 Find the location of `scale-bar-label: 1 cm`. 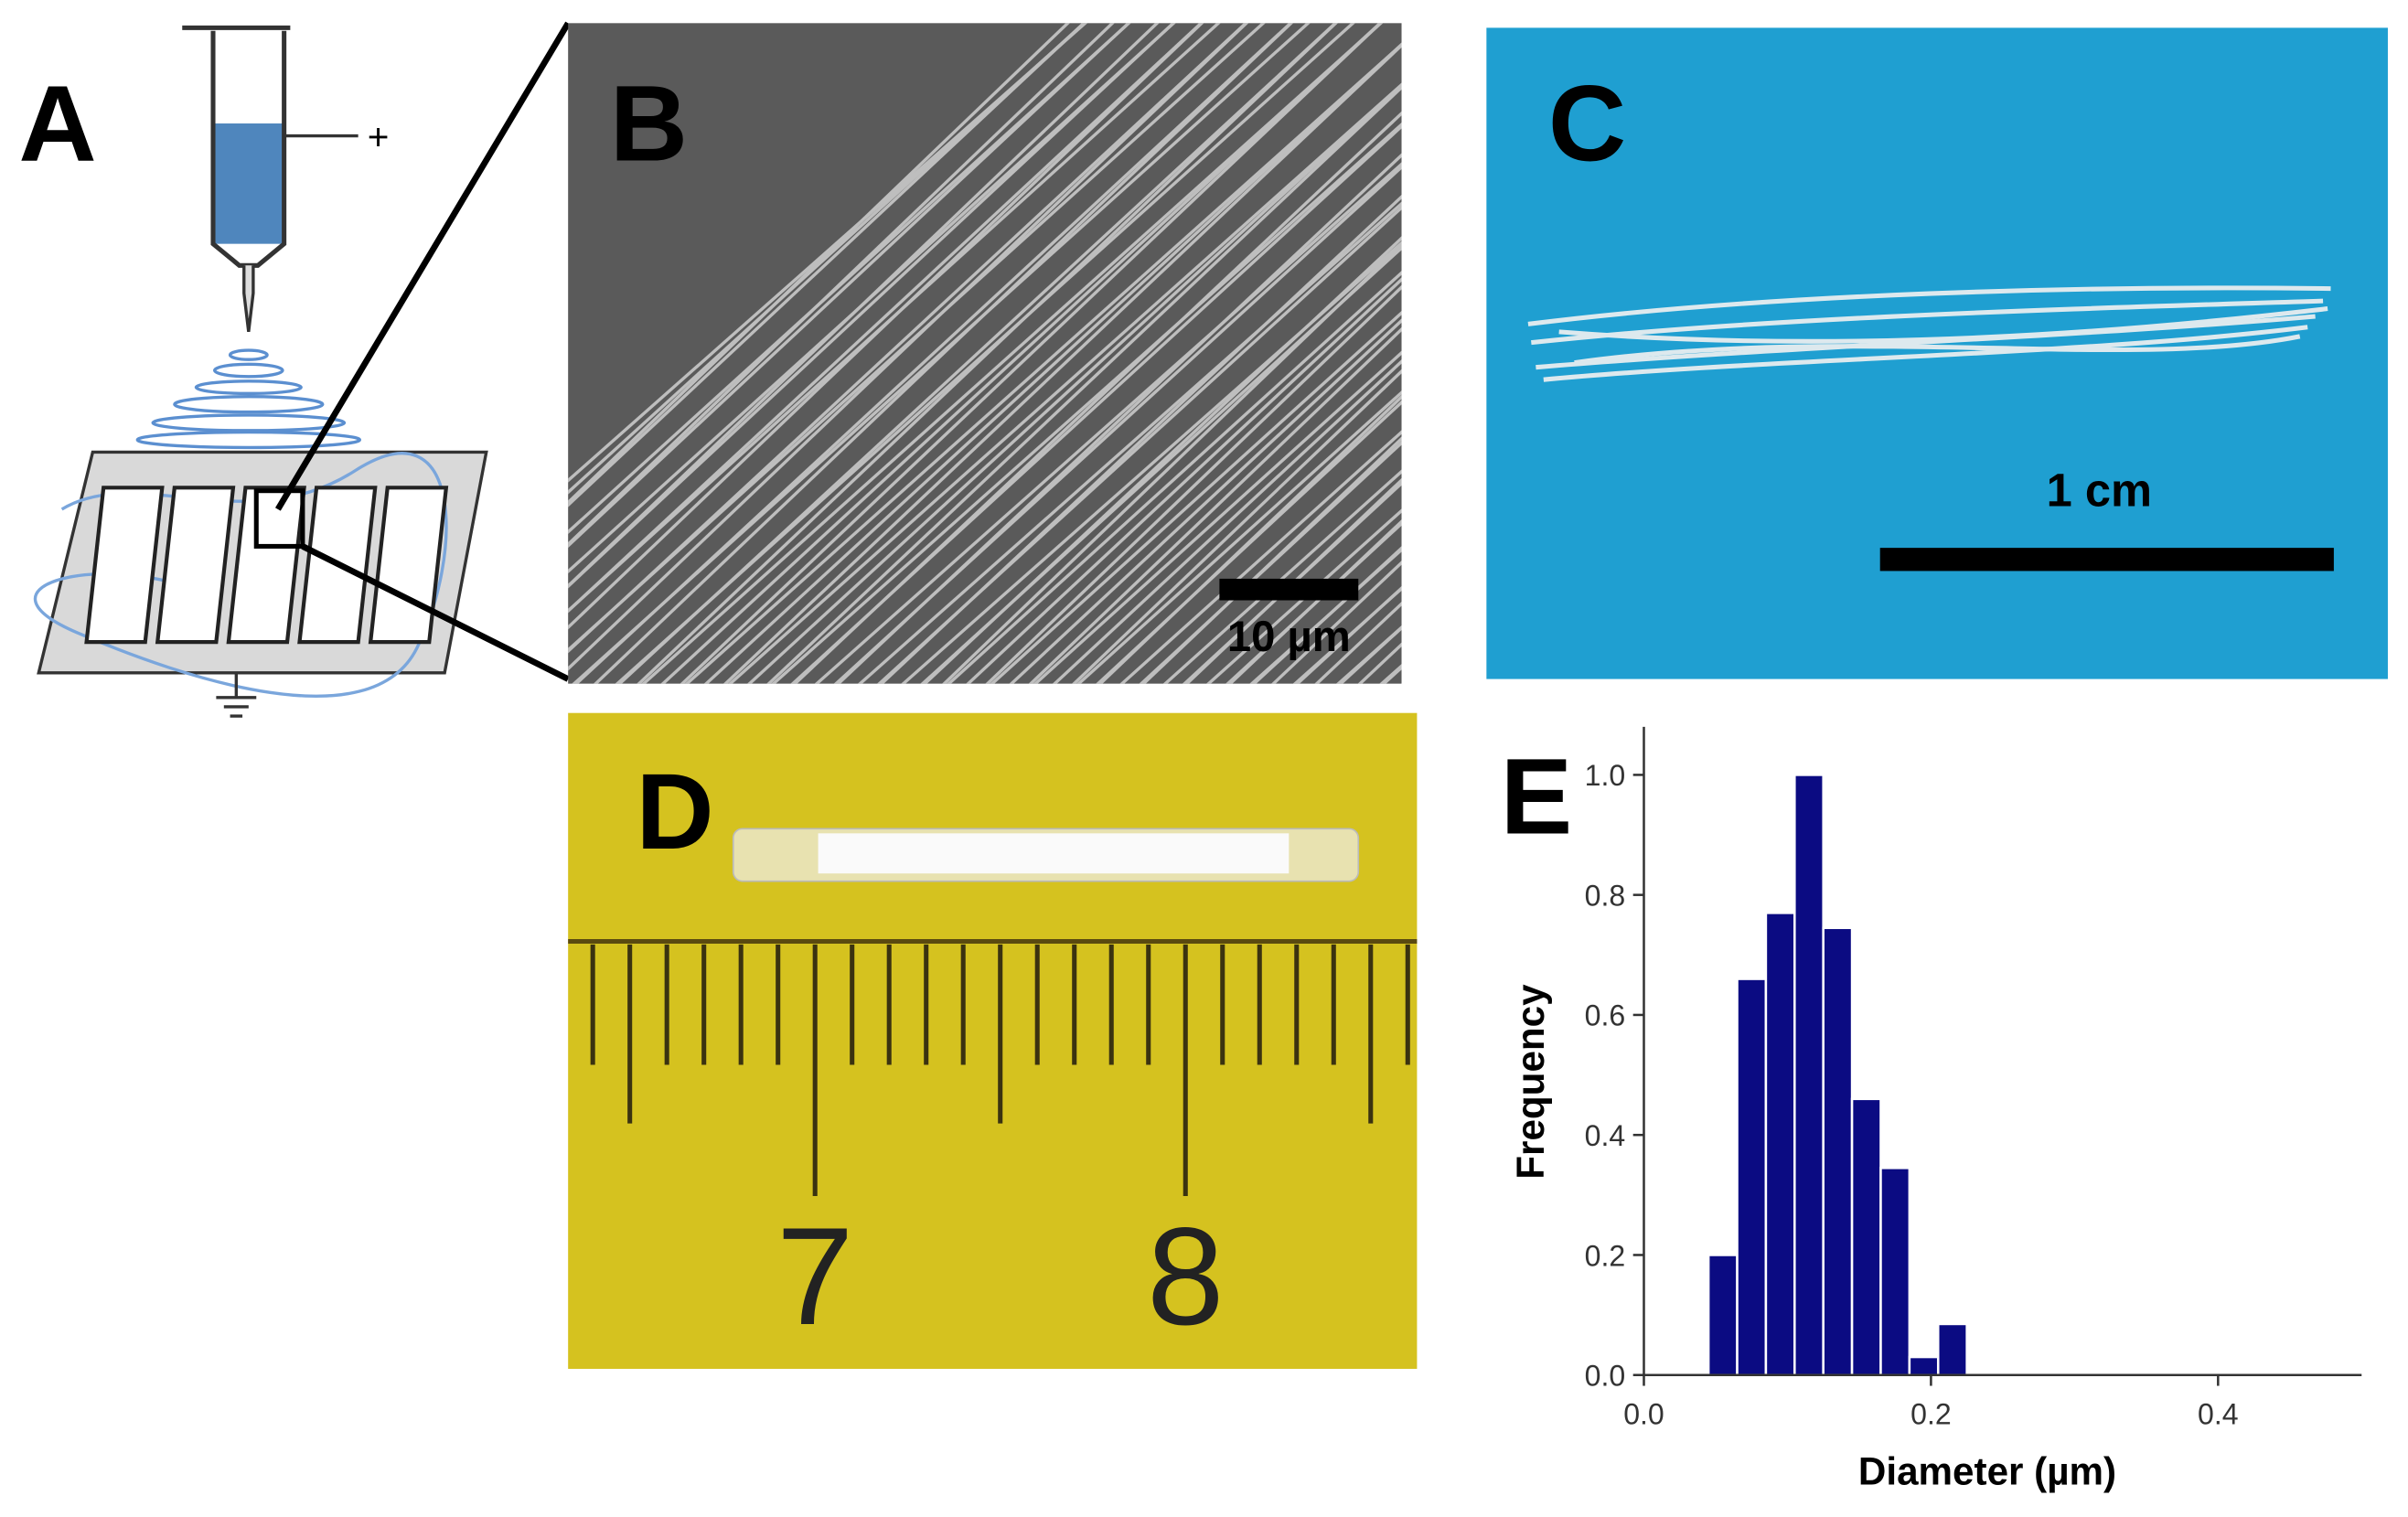

scale-bar-label: 1 cm is located at coordinates (2099, 491).